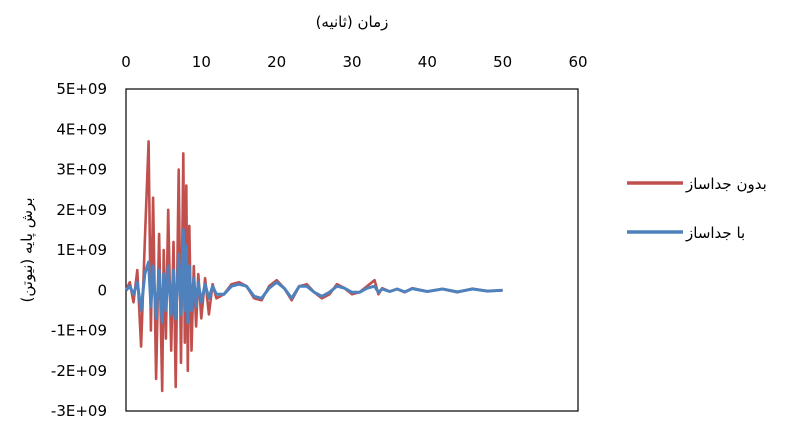 This screenshot has width=790, height=428. I want to click on x-tick-label: 40, so click(427, 62).